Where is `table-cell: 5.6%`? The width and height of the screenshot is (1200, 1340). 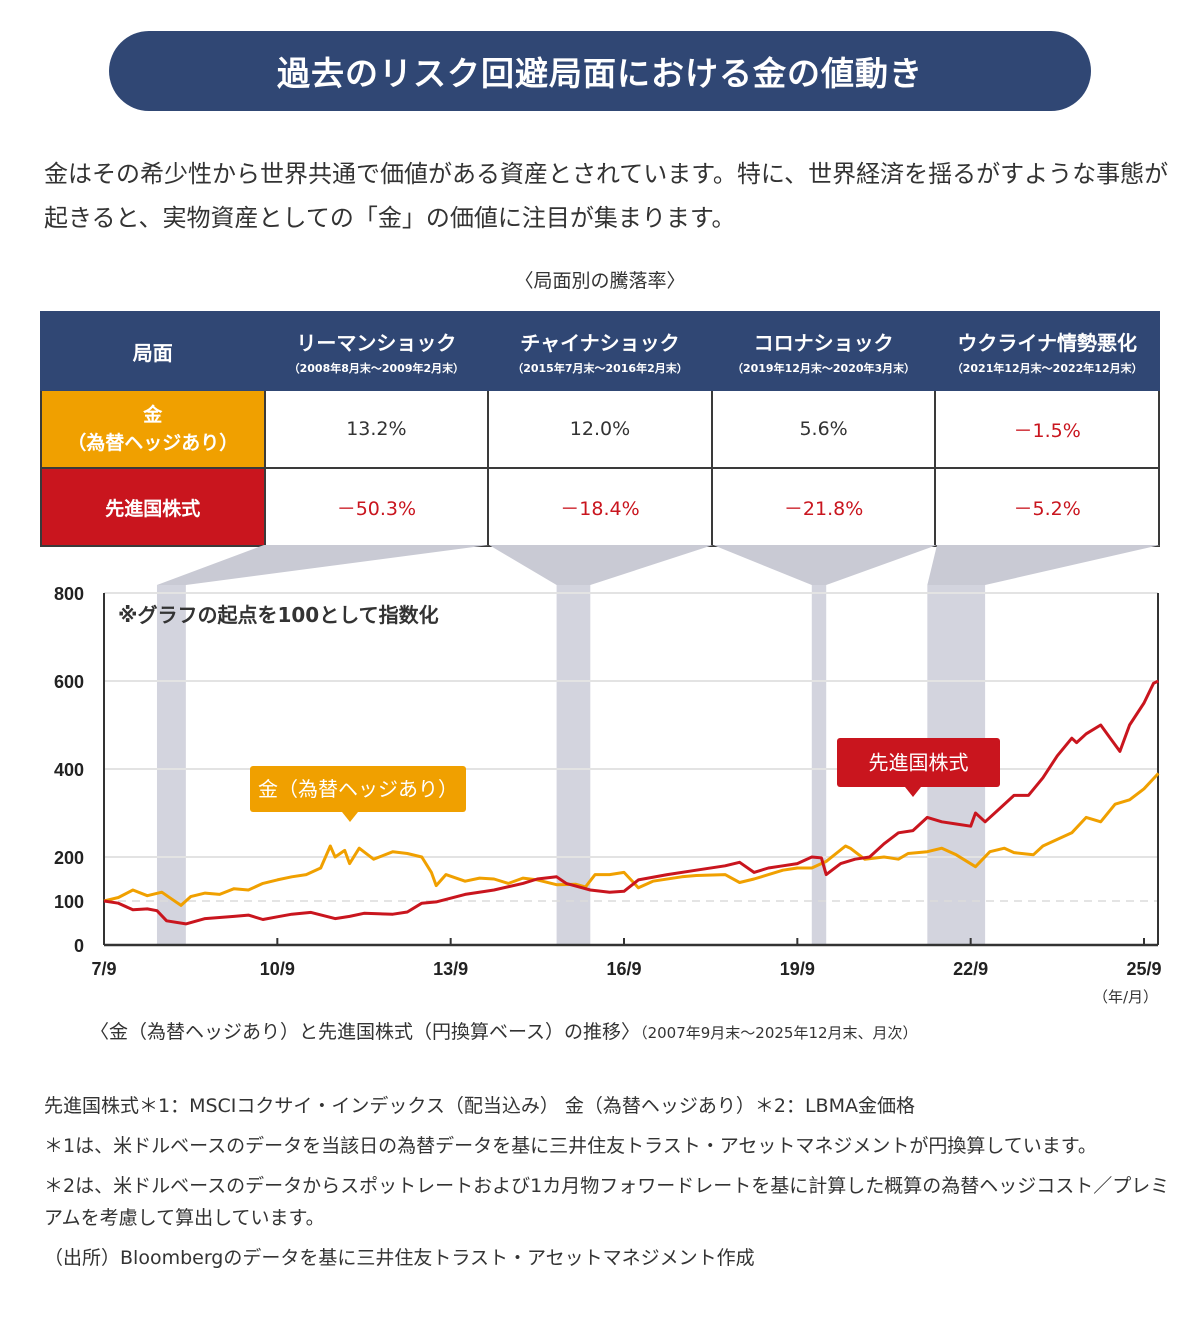 table-cell: 5.6% is located at coordinates (823, 429).